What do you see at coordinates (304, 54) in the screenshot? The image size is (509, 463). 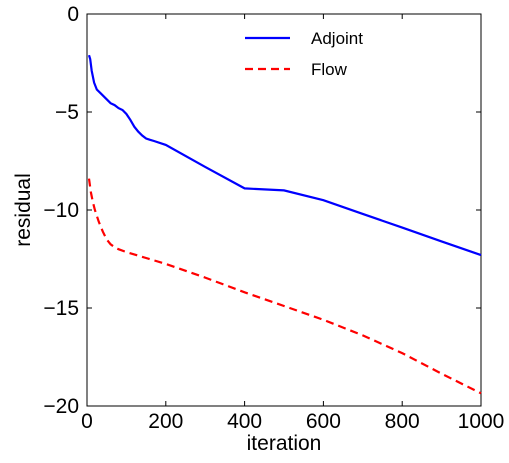 I see `legend: Adjoint Flow` at bounding box center [304, 54].